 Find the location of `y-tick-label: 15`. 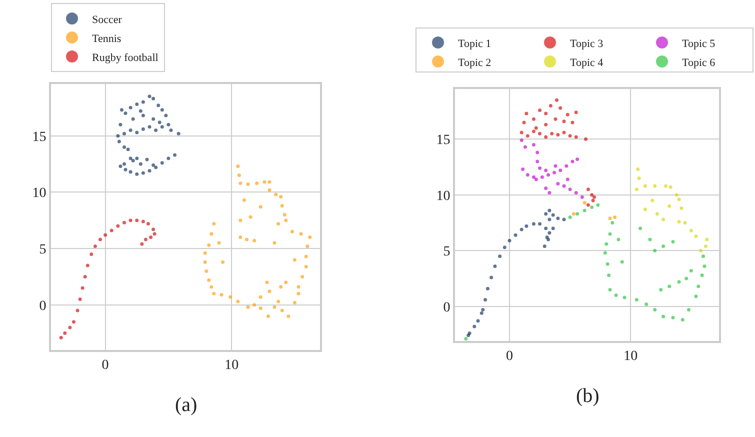

y-tick-label: 15 is located at coordinates (39, 137).